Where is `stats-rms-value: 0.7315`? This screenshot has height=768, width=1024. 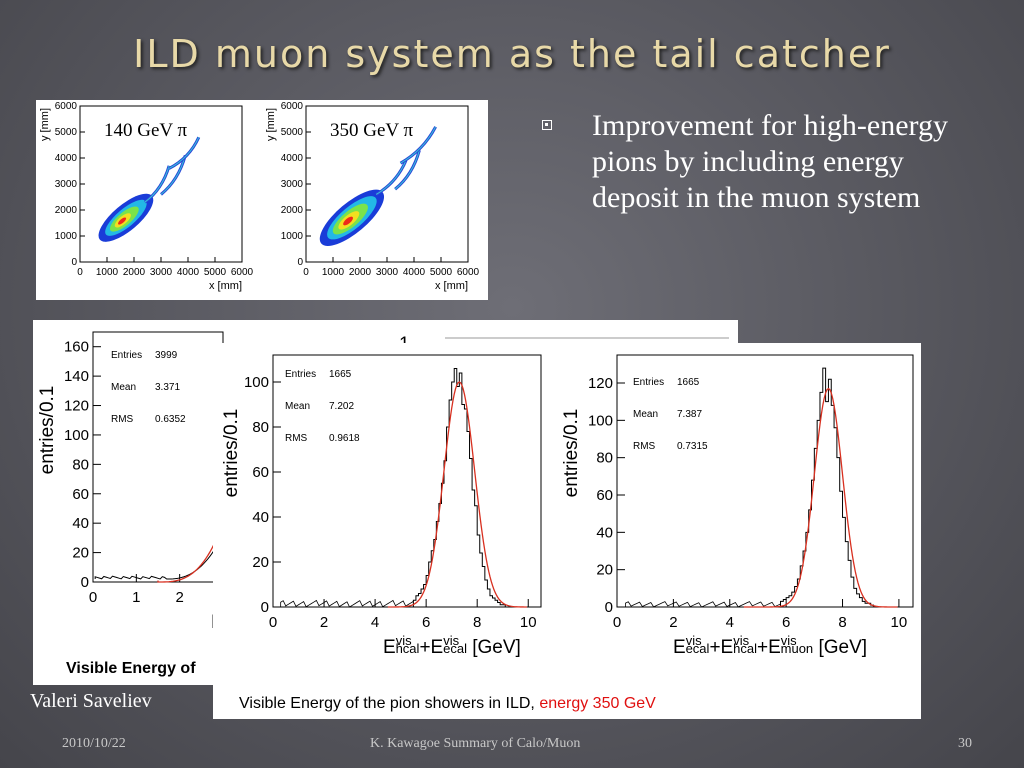
stats-rms-value: 0.7315 is located at coordinates (692, 446).